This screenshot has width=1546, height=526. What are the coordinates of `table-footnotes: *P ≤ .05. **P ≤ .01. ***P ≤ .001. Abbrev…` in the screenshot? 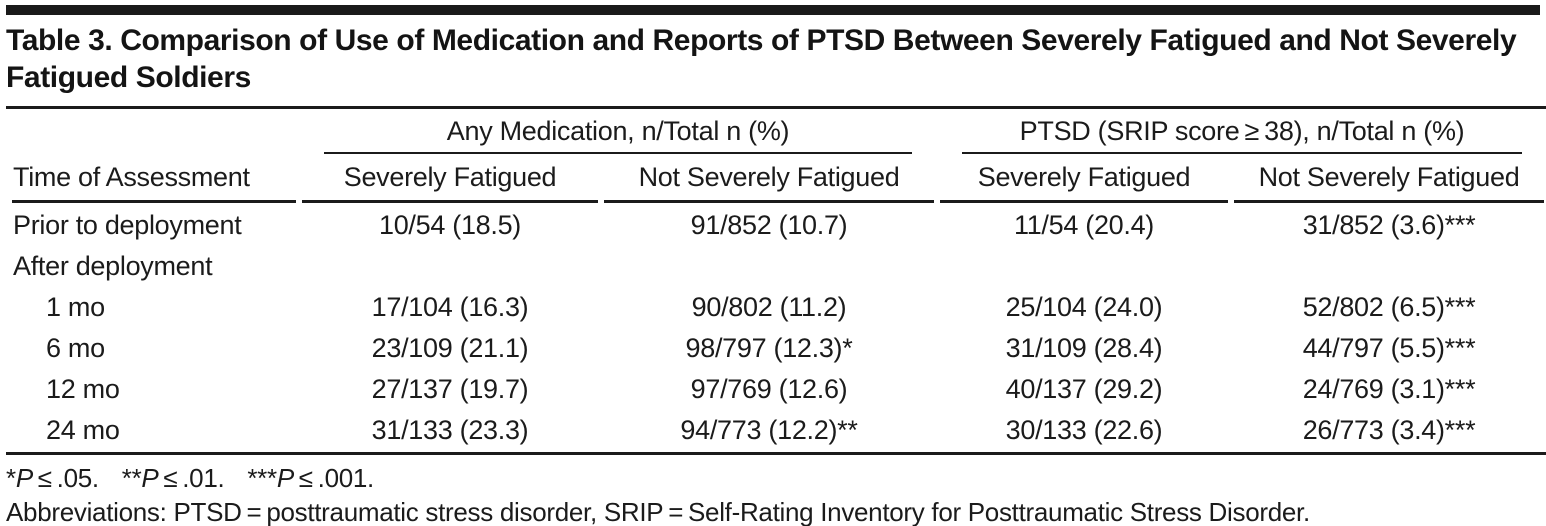 It's located at (773, 494).